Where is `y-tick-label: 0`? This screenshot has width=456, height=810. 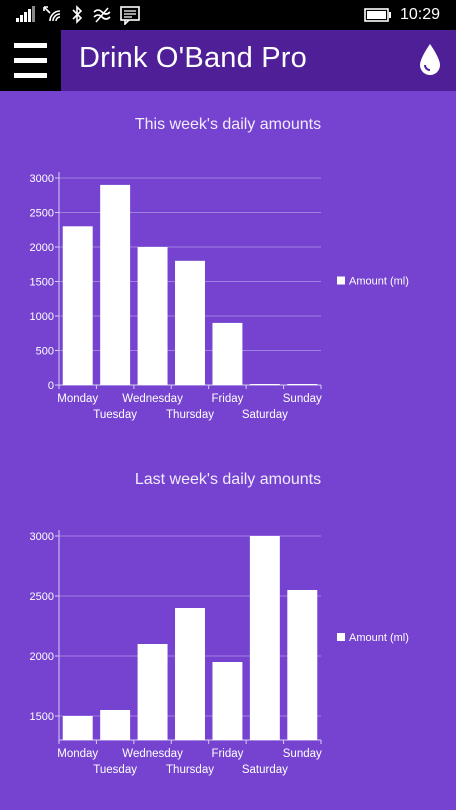 y-tick-label: 0 is located at coordinates (51, 386).